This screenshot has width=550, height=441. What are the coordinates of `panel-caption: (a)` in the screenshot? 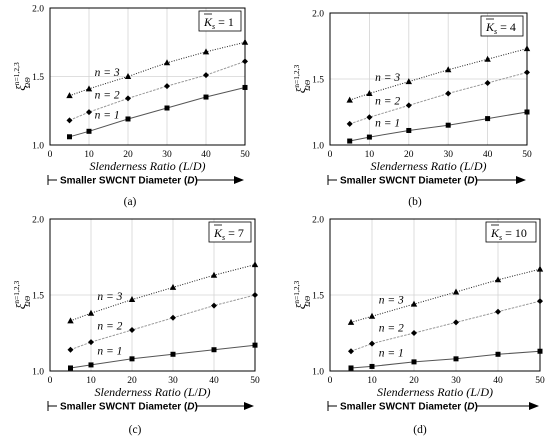 It's located at (130, 202).